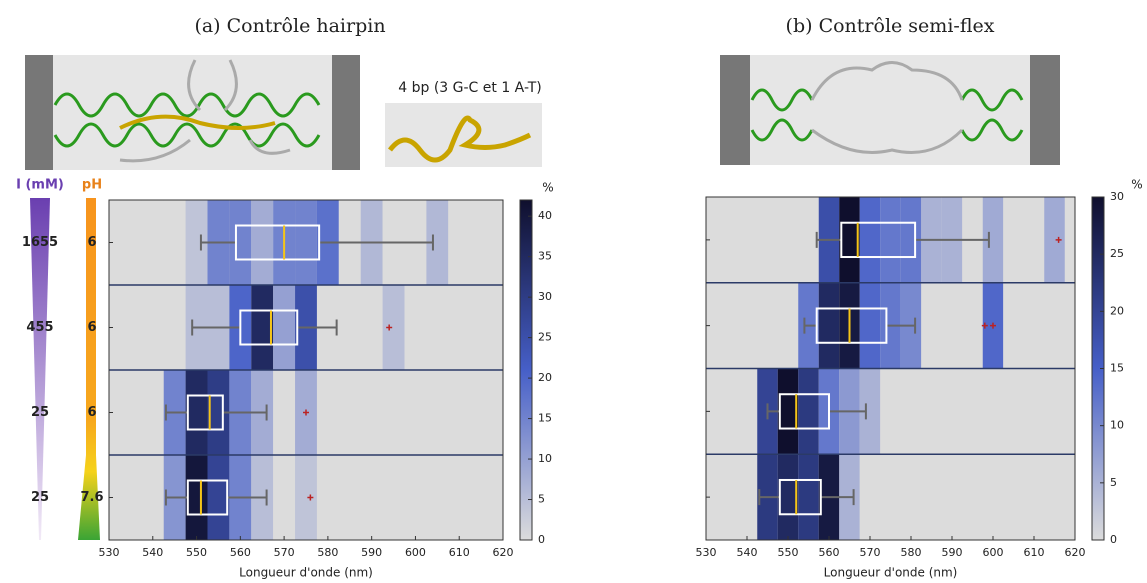 This screenshot has height=583, width=1147. Describe the element at coordinates (40, 242) in the screenshot. I see `row-label: 1655` at that location.